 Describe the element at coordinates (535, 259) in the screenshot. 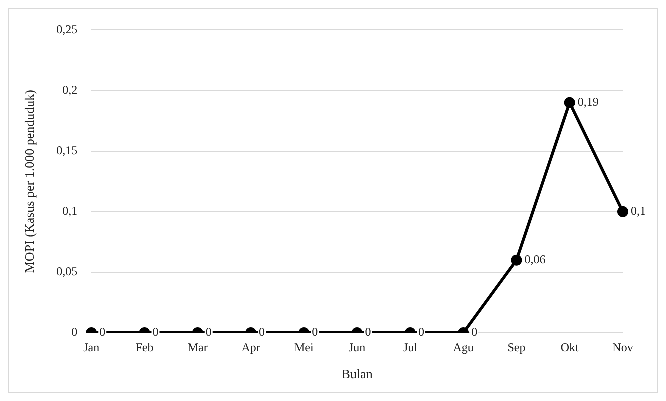

I see `data-label: 0,06` at that location.